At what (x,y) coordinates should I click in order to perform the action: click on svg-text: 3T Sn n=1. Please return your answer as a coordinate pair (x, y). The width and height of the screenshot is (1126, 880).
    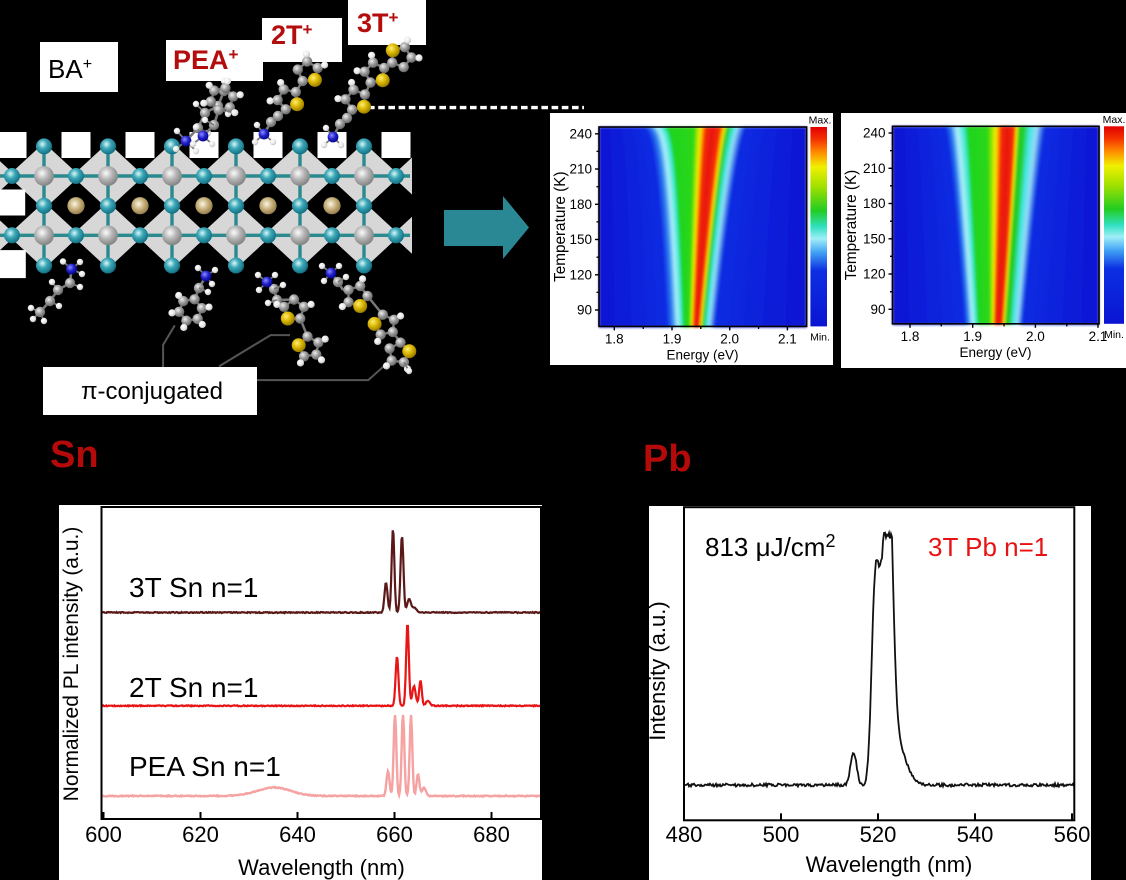
    Looking at the image, I should click on (193, 587).